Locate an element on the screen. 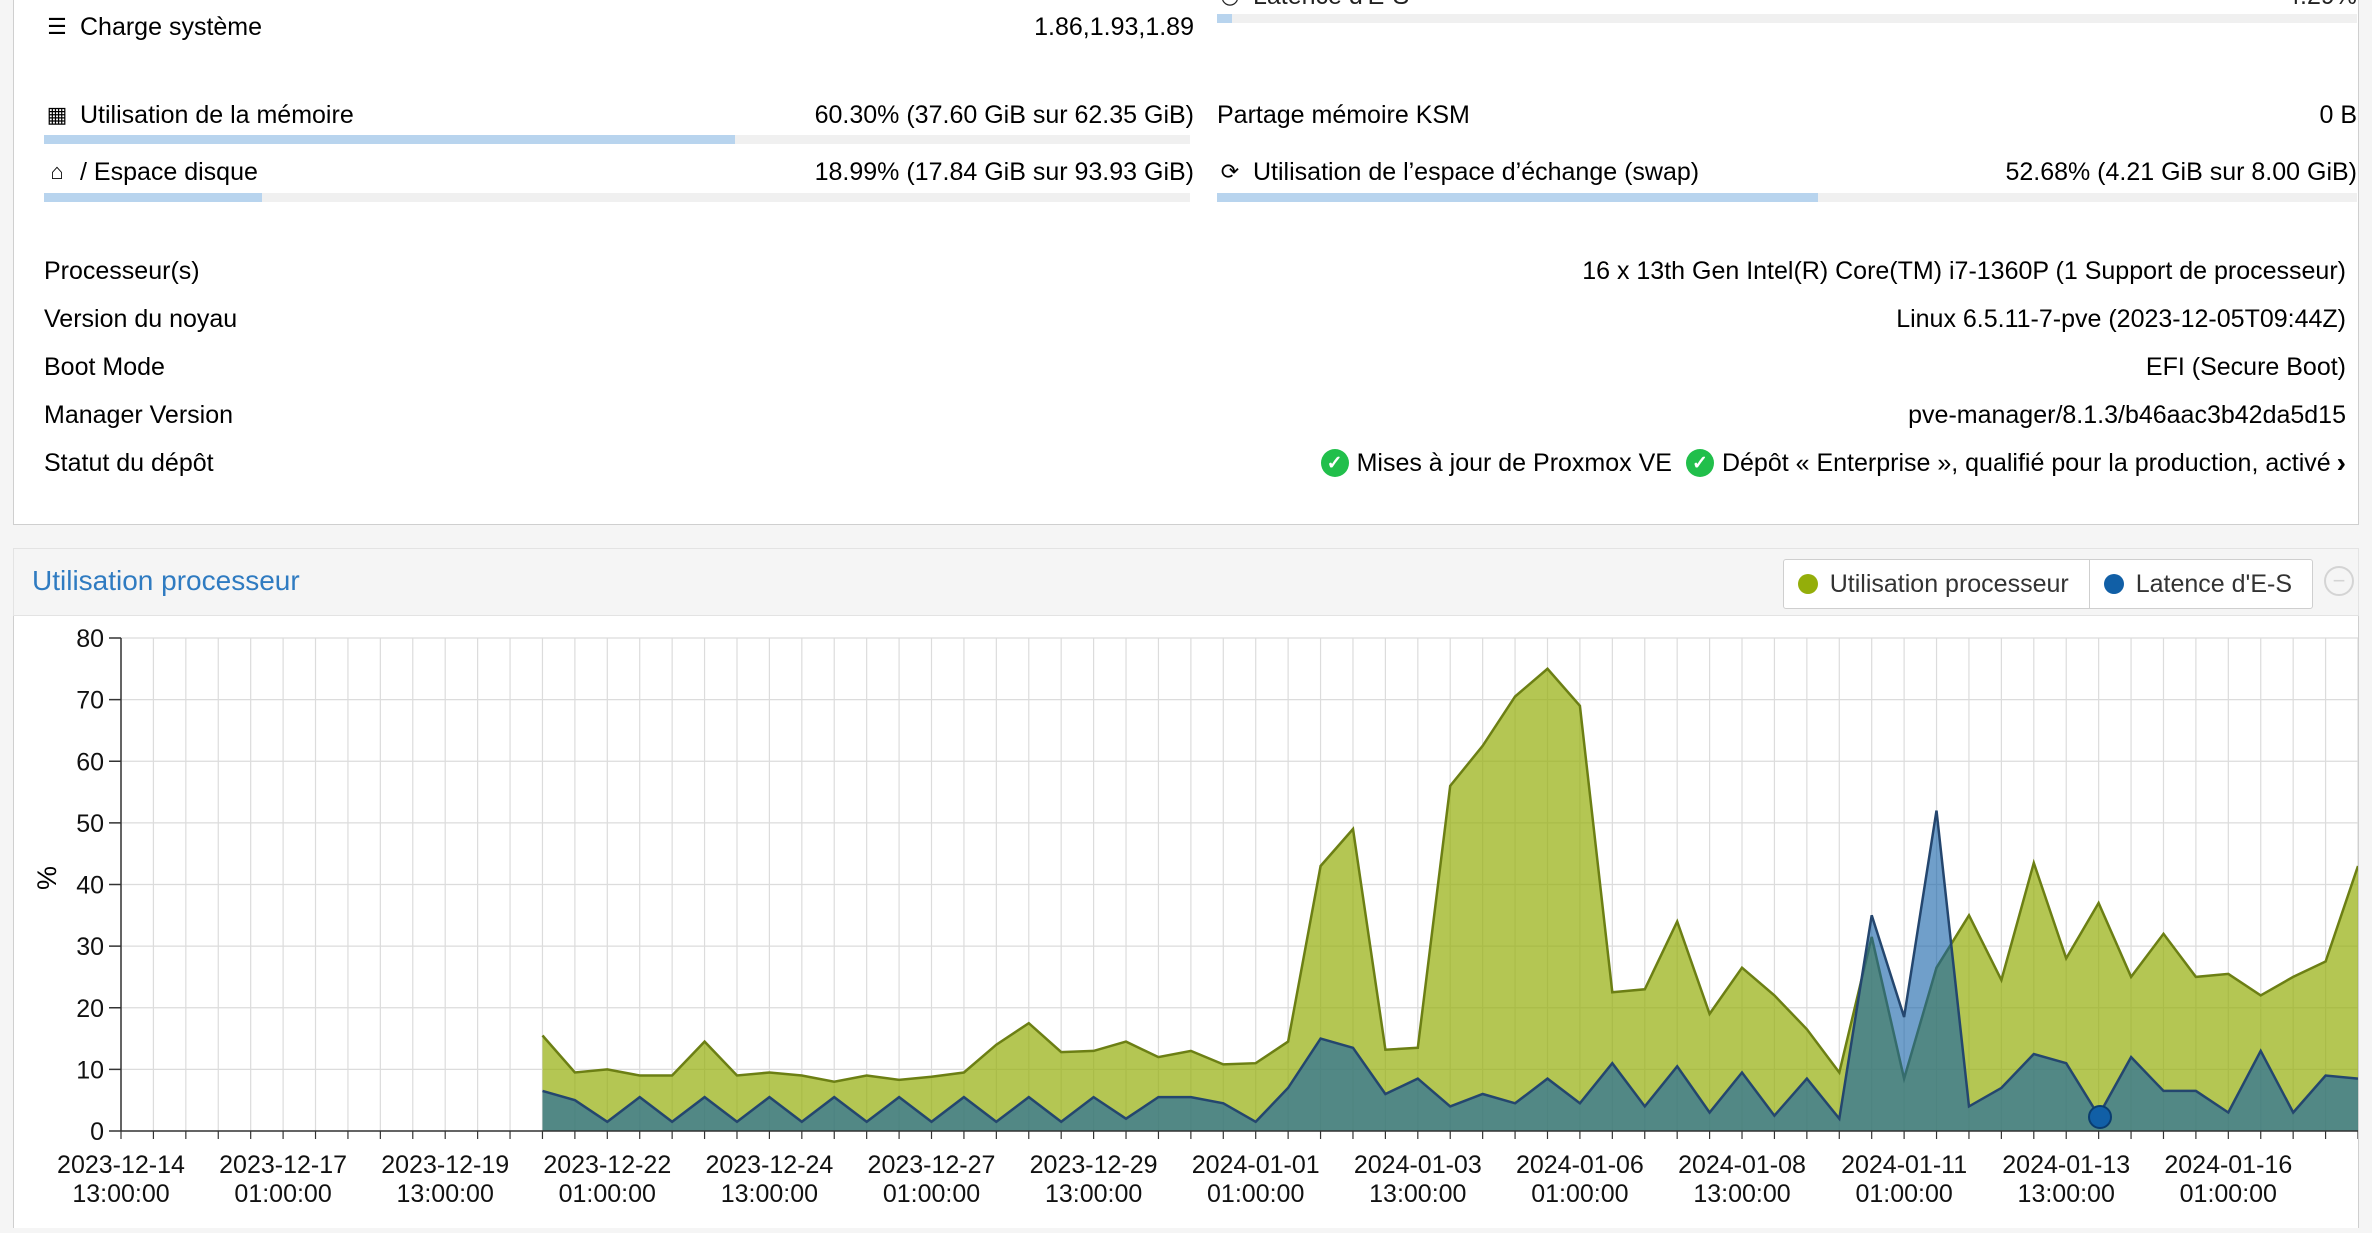 The image size is (2372, 1233). io-delay-value: 4.29% is located at coordinates (2321, 5).